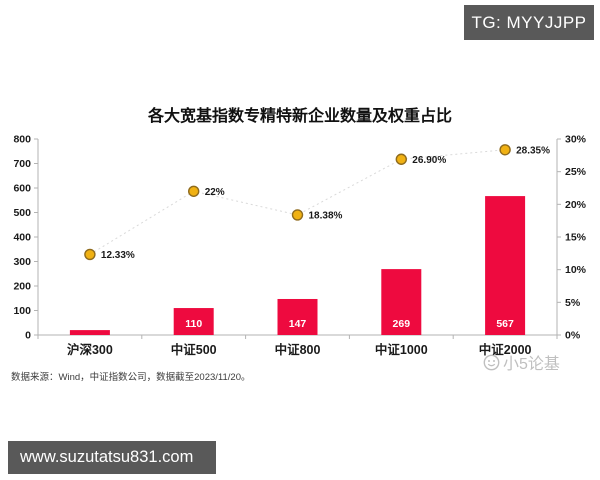 This screenshot has height=480, width=600. I want to click on right-axis-tick-label: 15%, so click(576, 238).